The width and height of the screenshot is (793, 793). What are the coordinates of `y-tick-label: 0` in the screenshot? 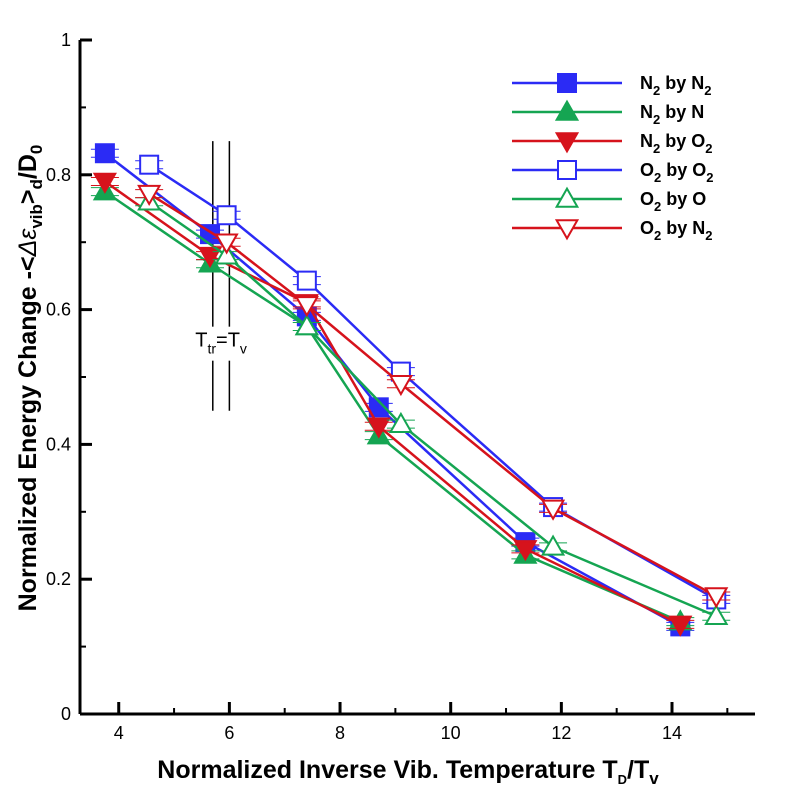 It's located at (66, 714).